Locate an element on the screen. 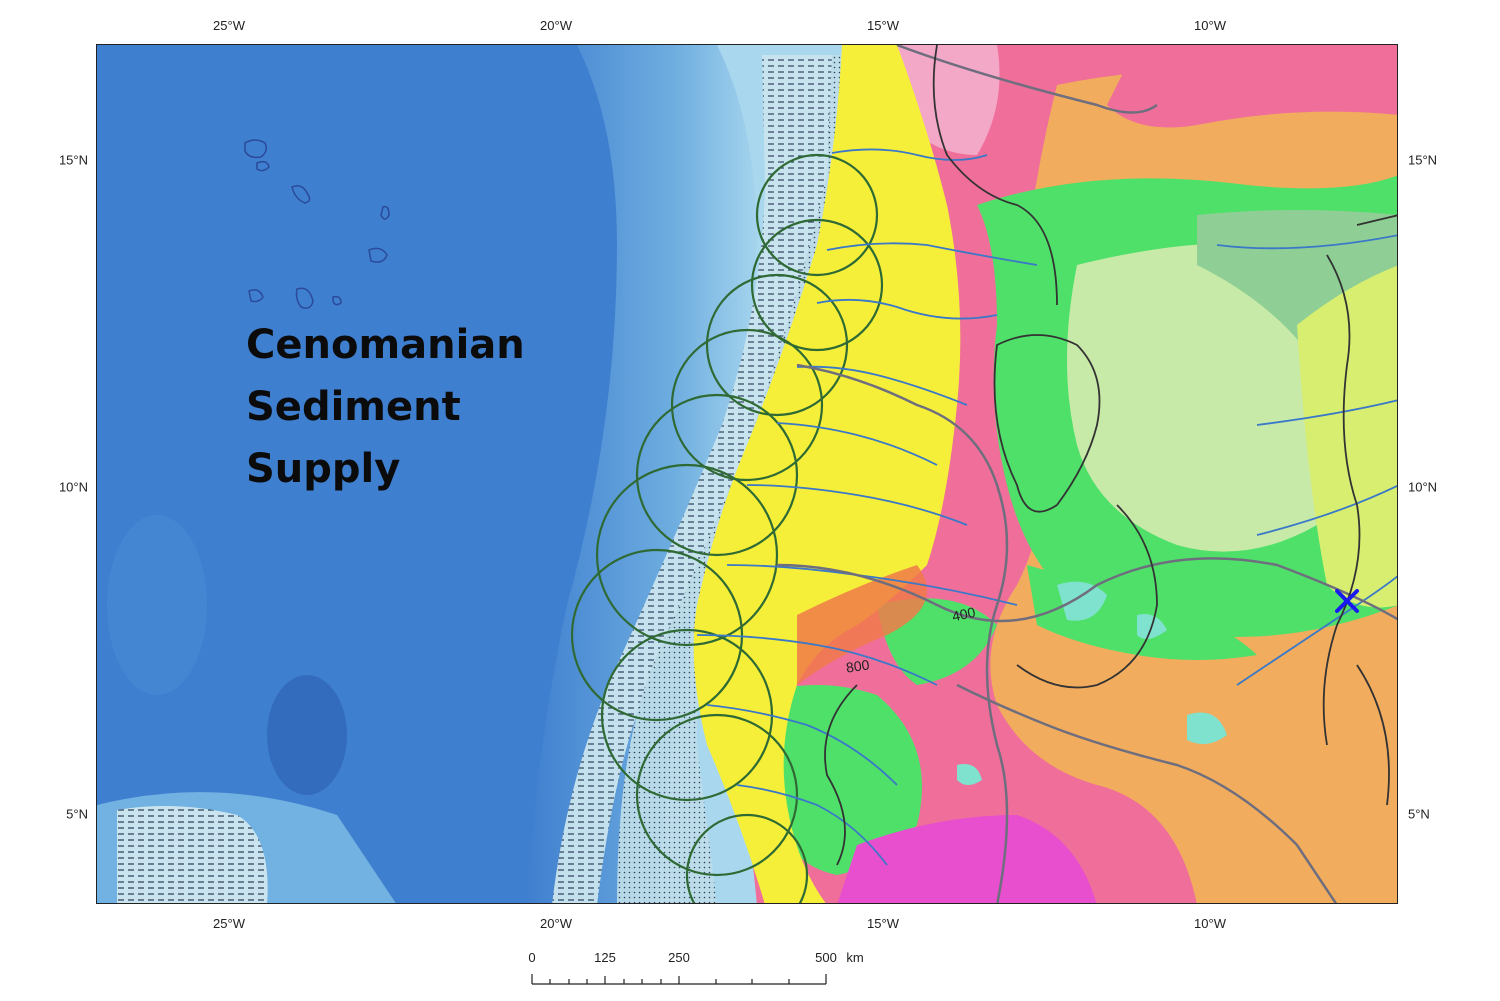 This screenshot has height=1001, width=1500. orange-north is located at coordinates (1252, 86).